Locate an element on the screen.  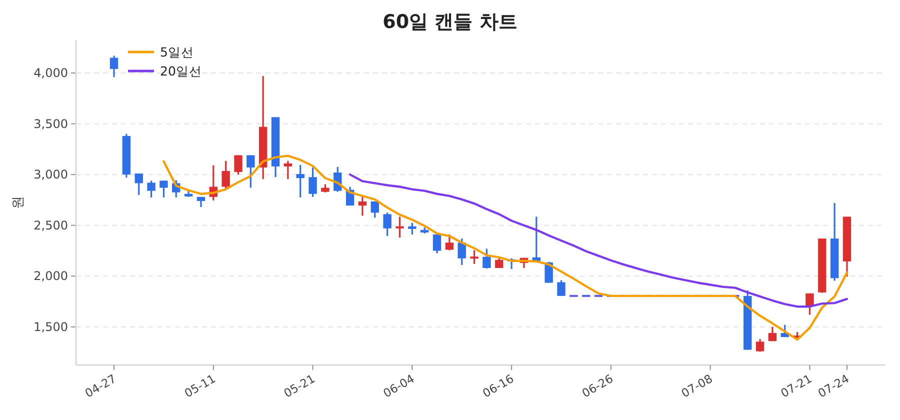
legend-item: 5일선 is located at coordinates (161, 52).